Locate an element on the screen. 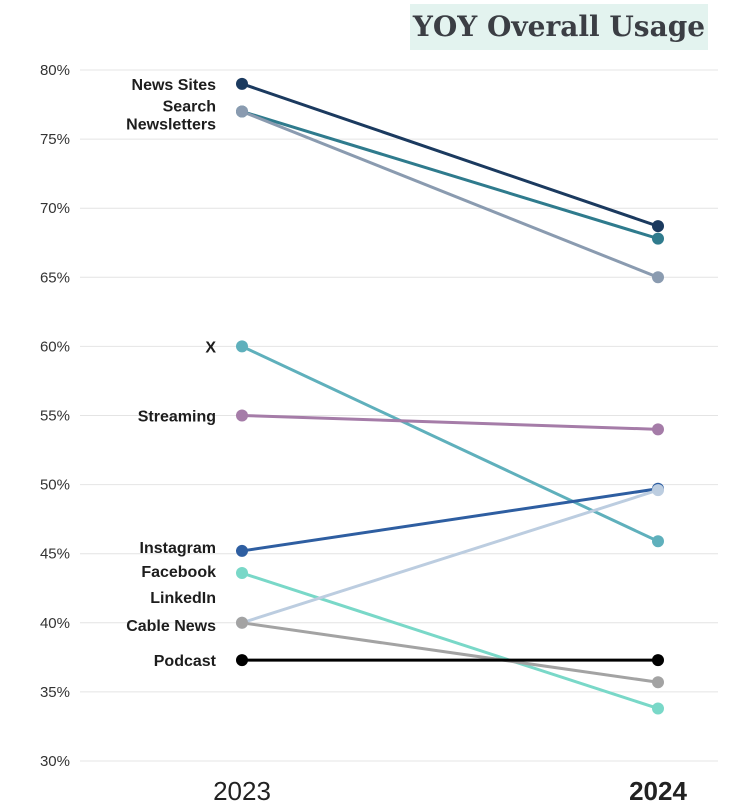 This screenshot has width=736, height=807. series-line-newsletters is located at coordinates (450, 194).